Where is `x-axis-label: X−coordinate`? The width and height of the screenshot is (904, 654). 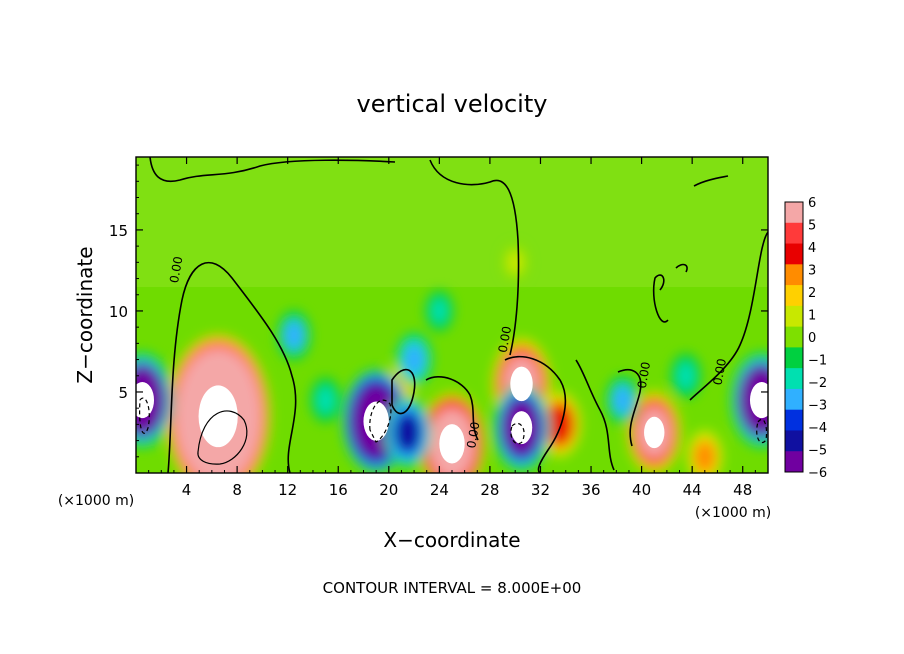 x-axis-label: X−coordinate is located at coordinates (451, 540).